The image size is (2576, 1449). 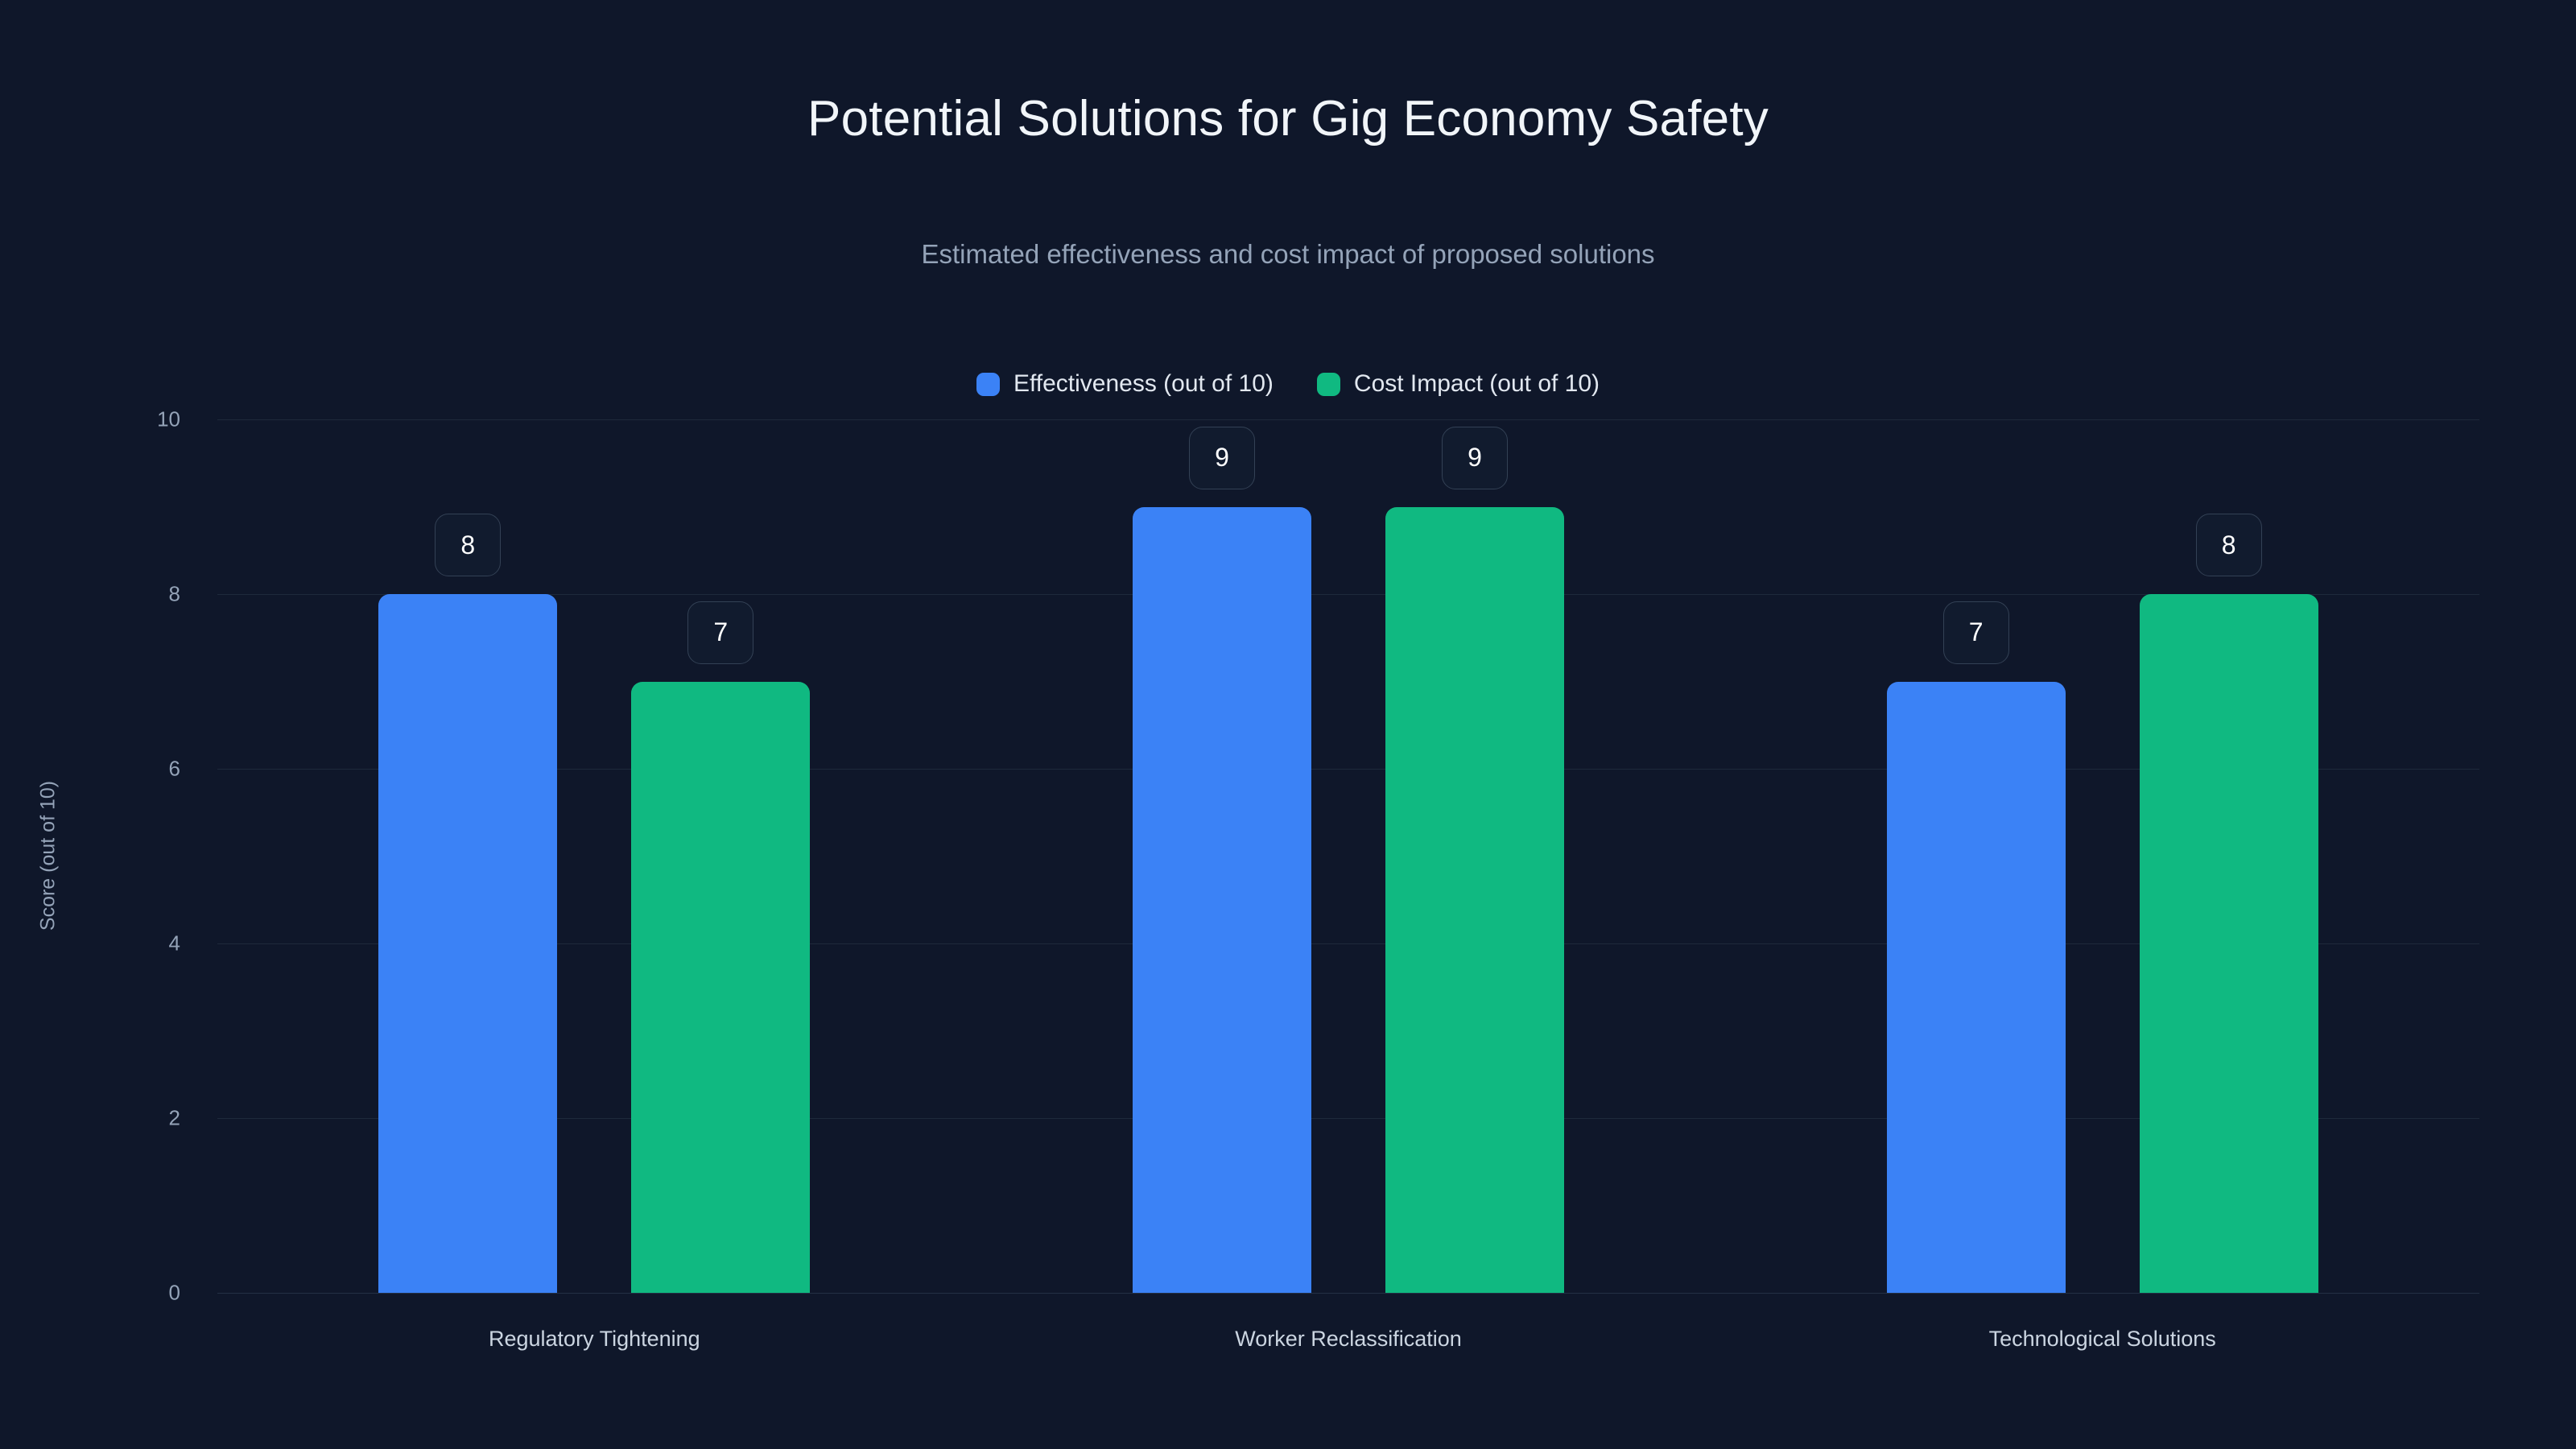 I want to click on legend-swatch-cost-impact, so click(x=1328, y=384).